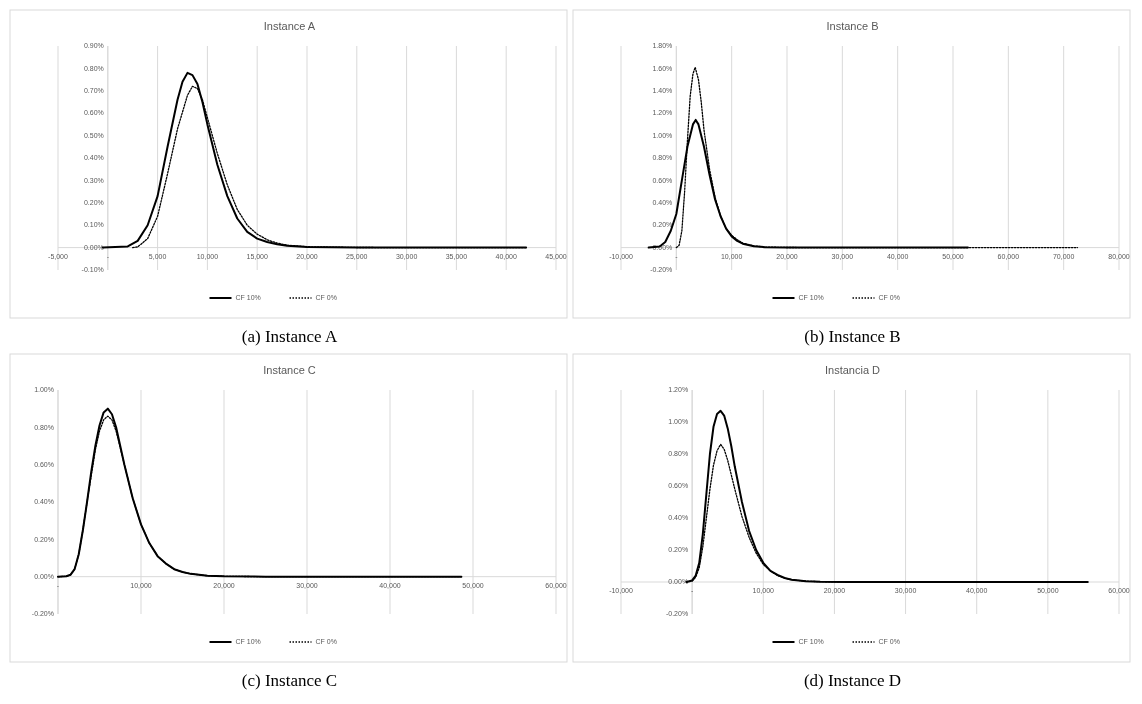  What do you see at coordinates (852, 336) in the screenshot?
I see `text: (b) Instance B` at bounding box center [852, 336].